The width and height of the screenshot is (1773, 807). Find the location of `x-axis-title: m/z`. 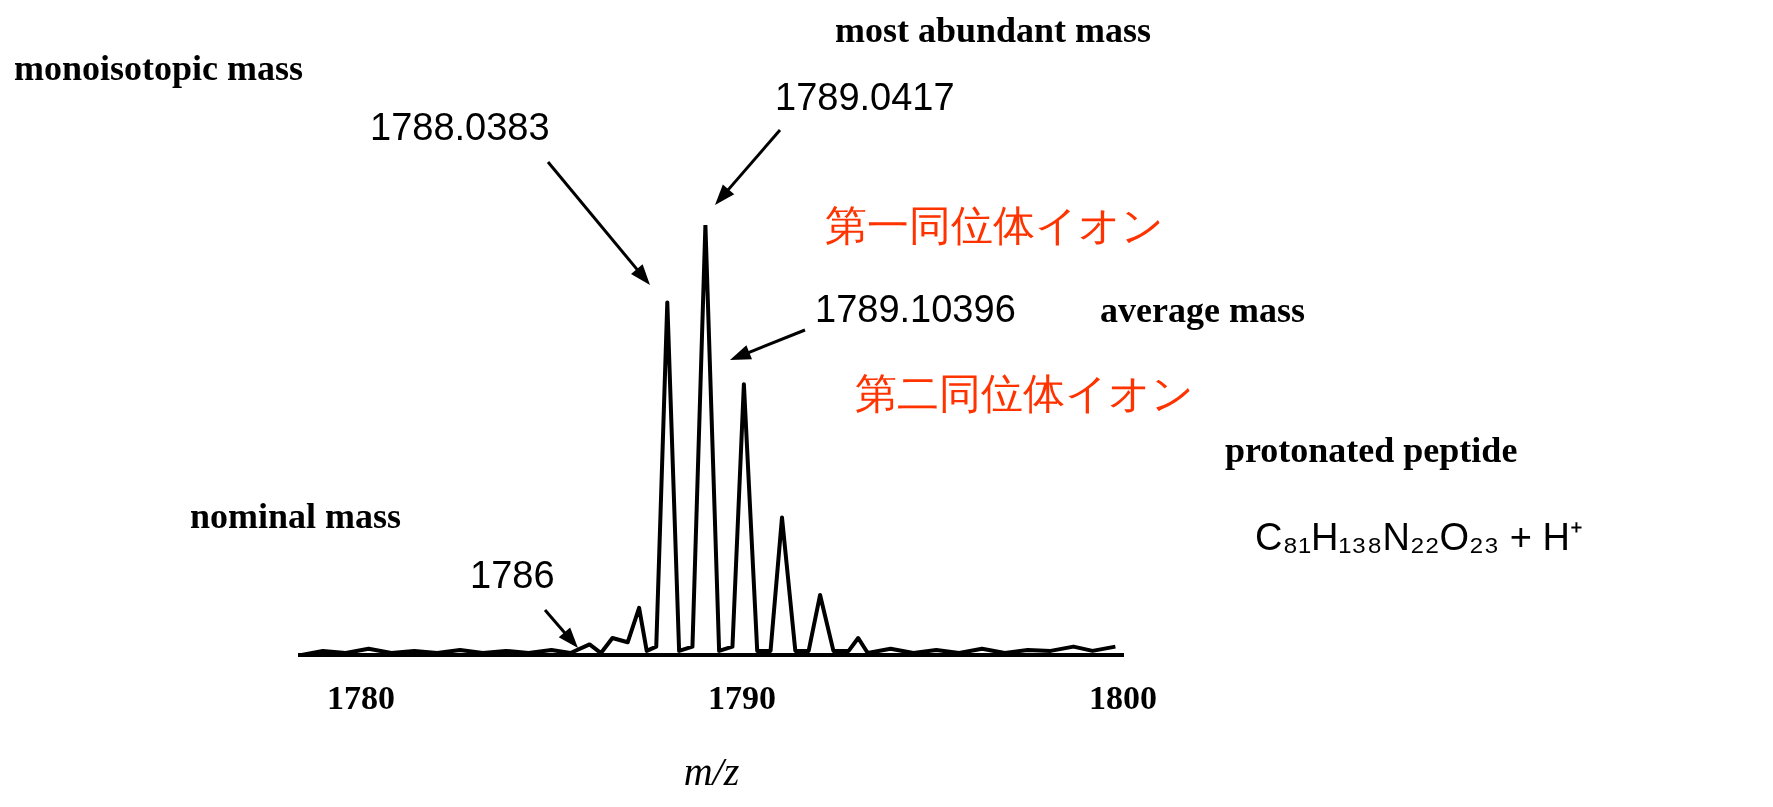

x-axis-title: m/z is located at coordinates (711, 771).